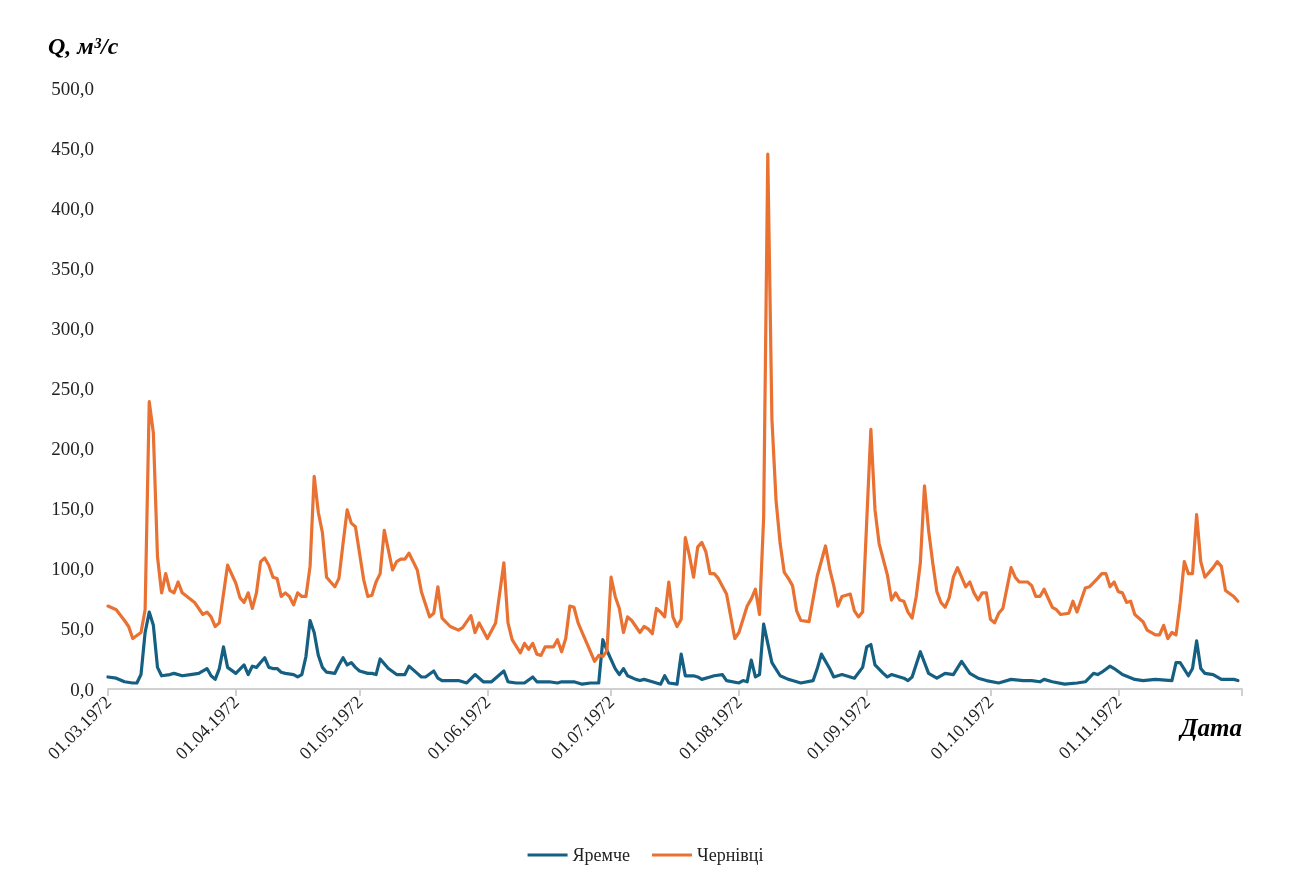 The image size is (1291, 883). Describe the element at coordinates (72, 268) in the screenshot. I see `y-tick-label: 350,0` at that location.